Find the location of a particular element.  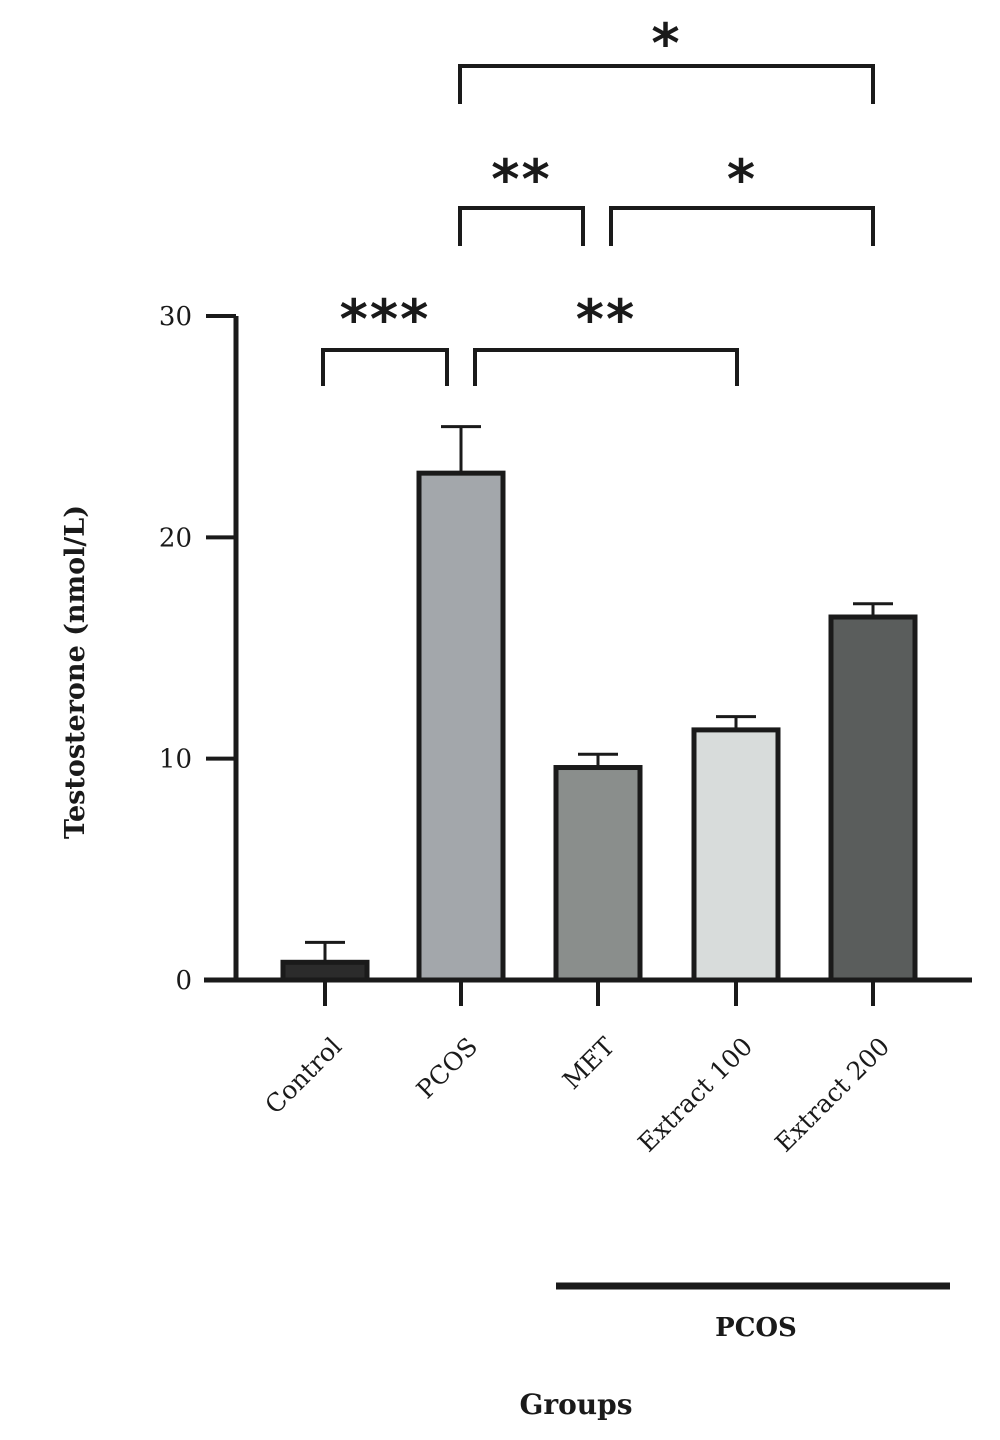

category-labels: Control PCOS MET Extract 100 Extract 200 is located at coordinates (577, 1095).